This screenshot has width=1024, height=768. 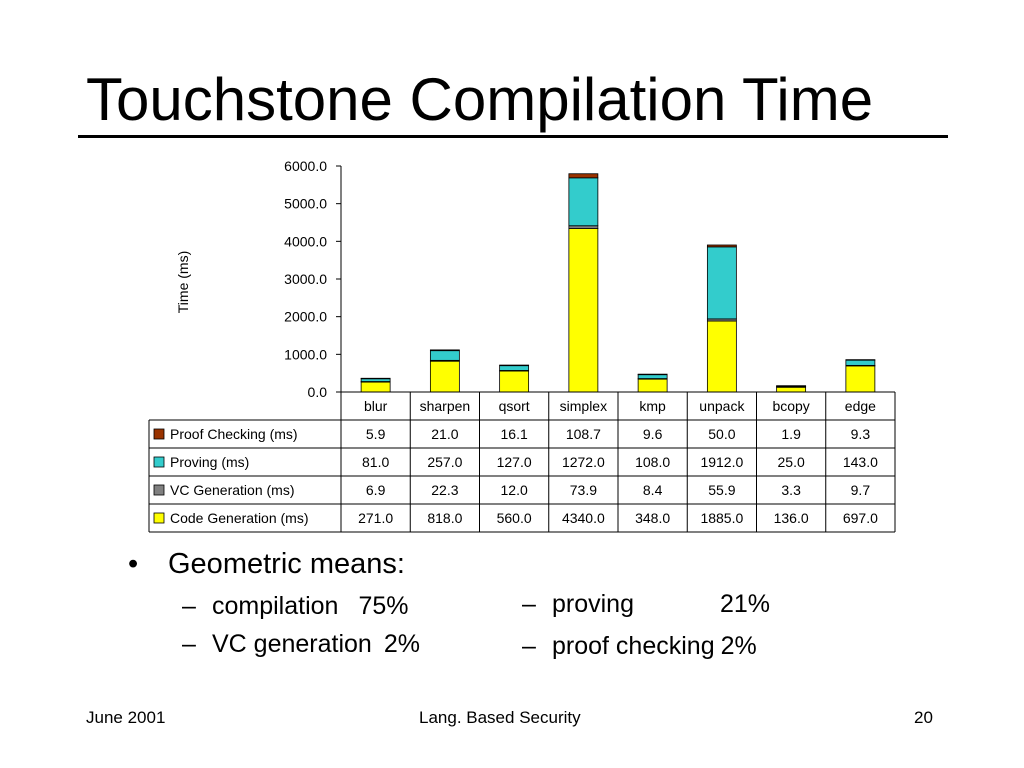 I want to click on data-table-value: 1912.0, so click(x=721, y=462).